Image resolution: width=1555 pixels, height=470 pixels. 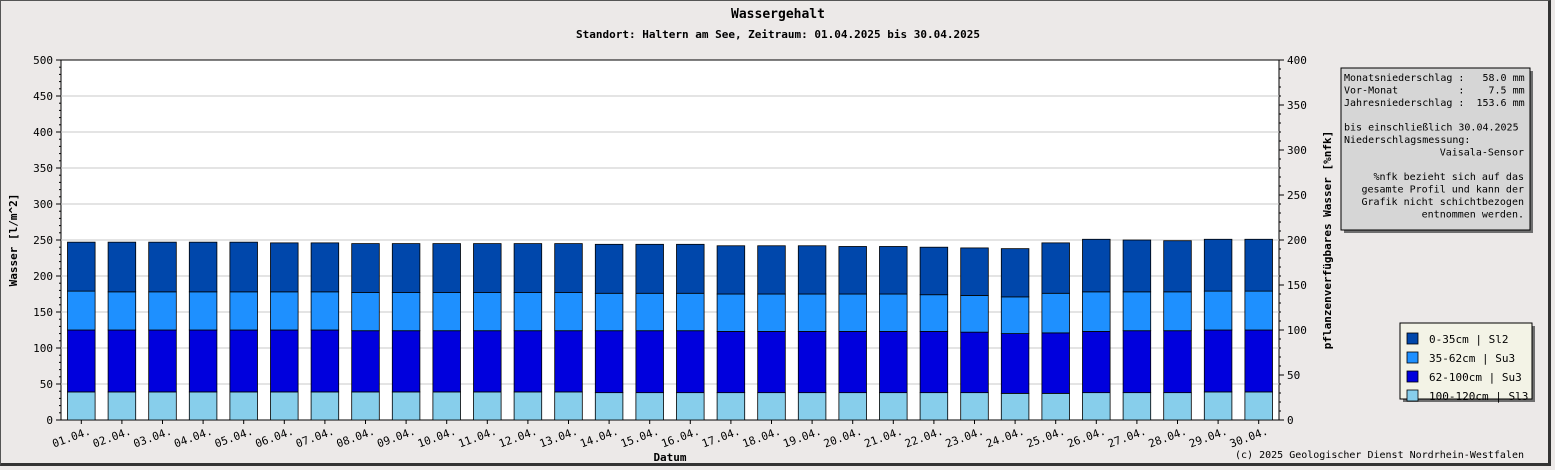 I want to click on legend-label: 0-35cm | Sl2, so click(x=1468, y=339).